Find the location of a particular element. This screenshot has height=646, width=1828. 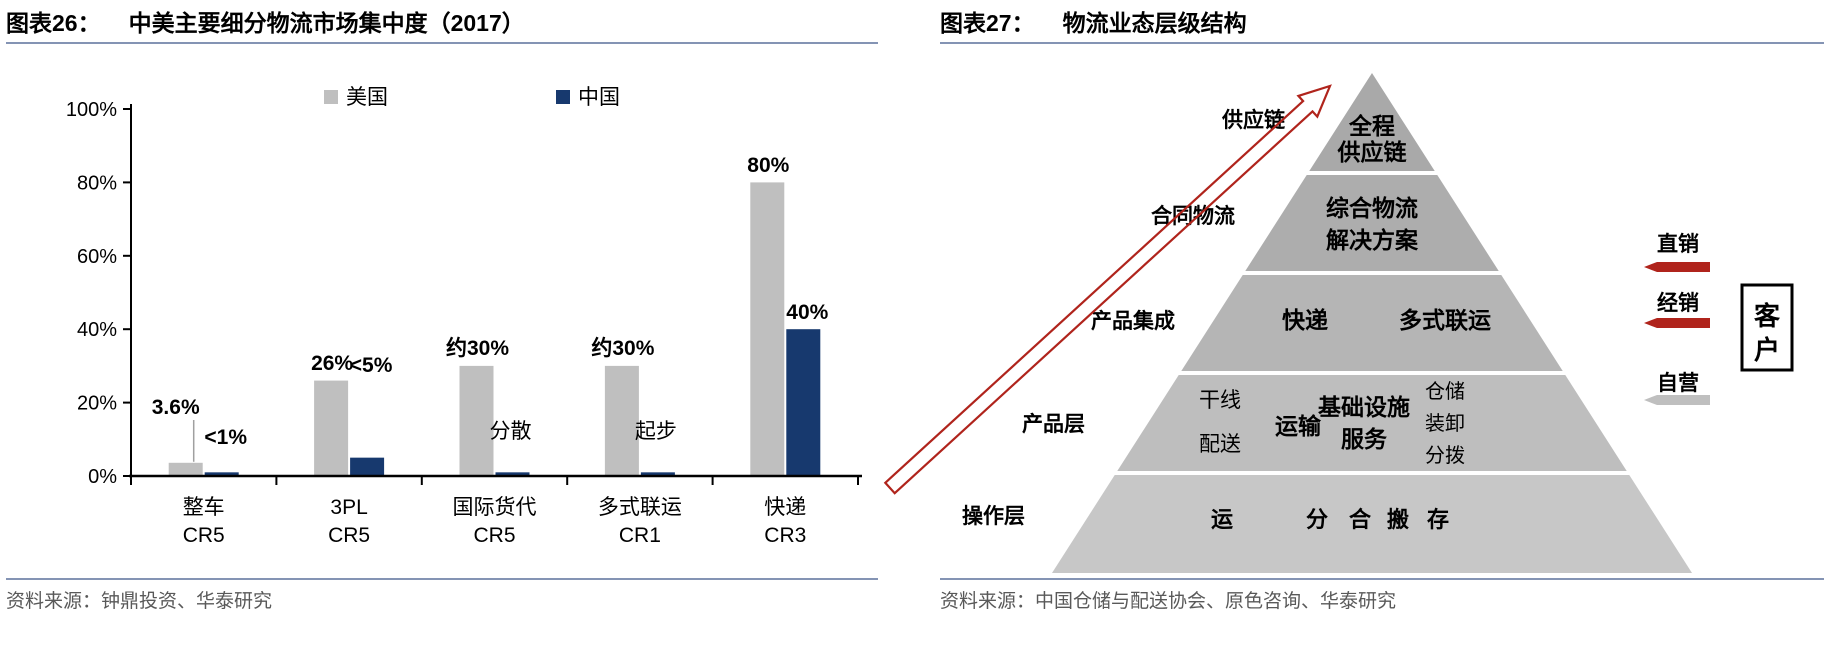

figure-26-header: 图表26： 中美主要细分物流市场集中度（2017） is located at coordinates (442, 24).